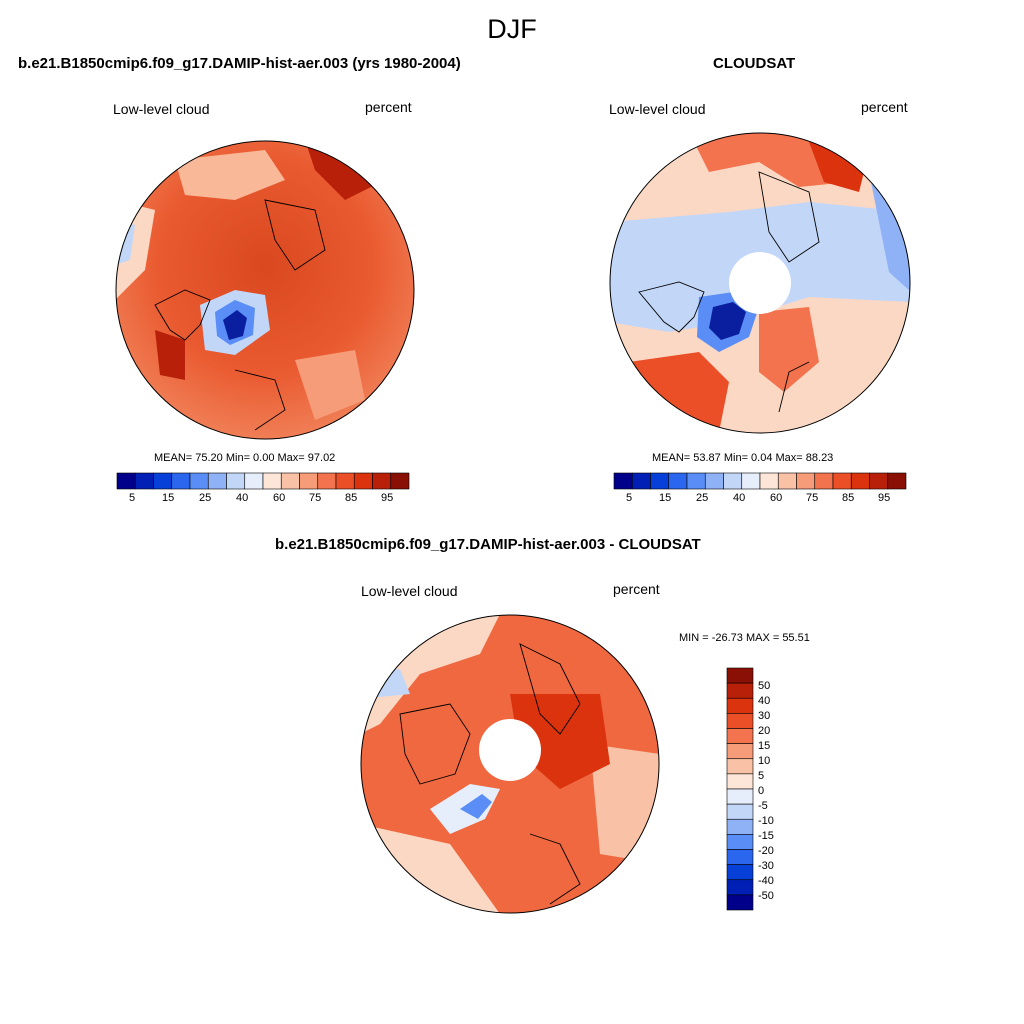 The image size is (1024, 1024). Describe the element at coordinates (848, 498) in the screenshot. I see `colorbar-obs-tick: 85` at that location.